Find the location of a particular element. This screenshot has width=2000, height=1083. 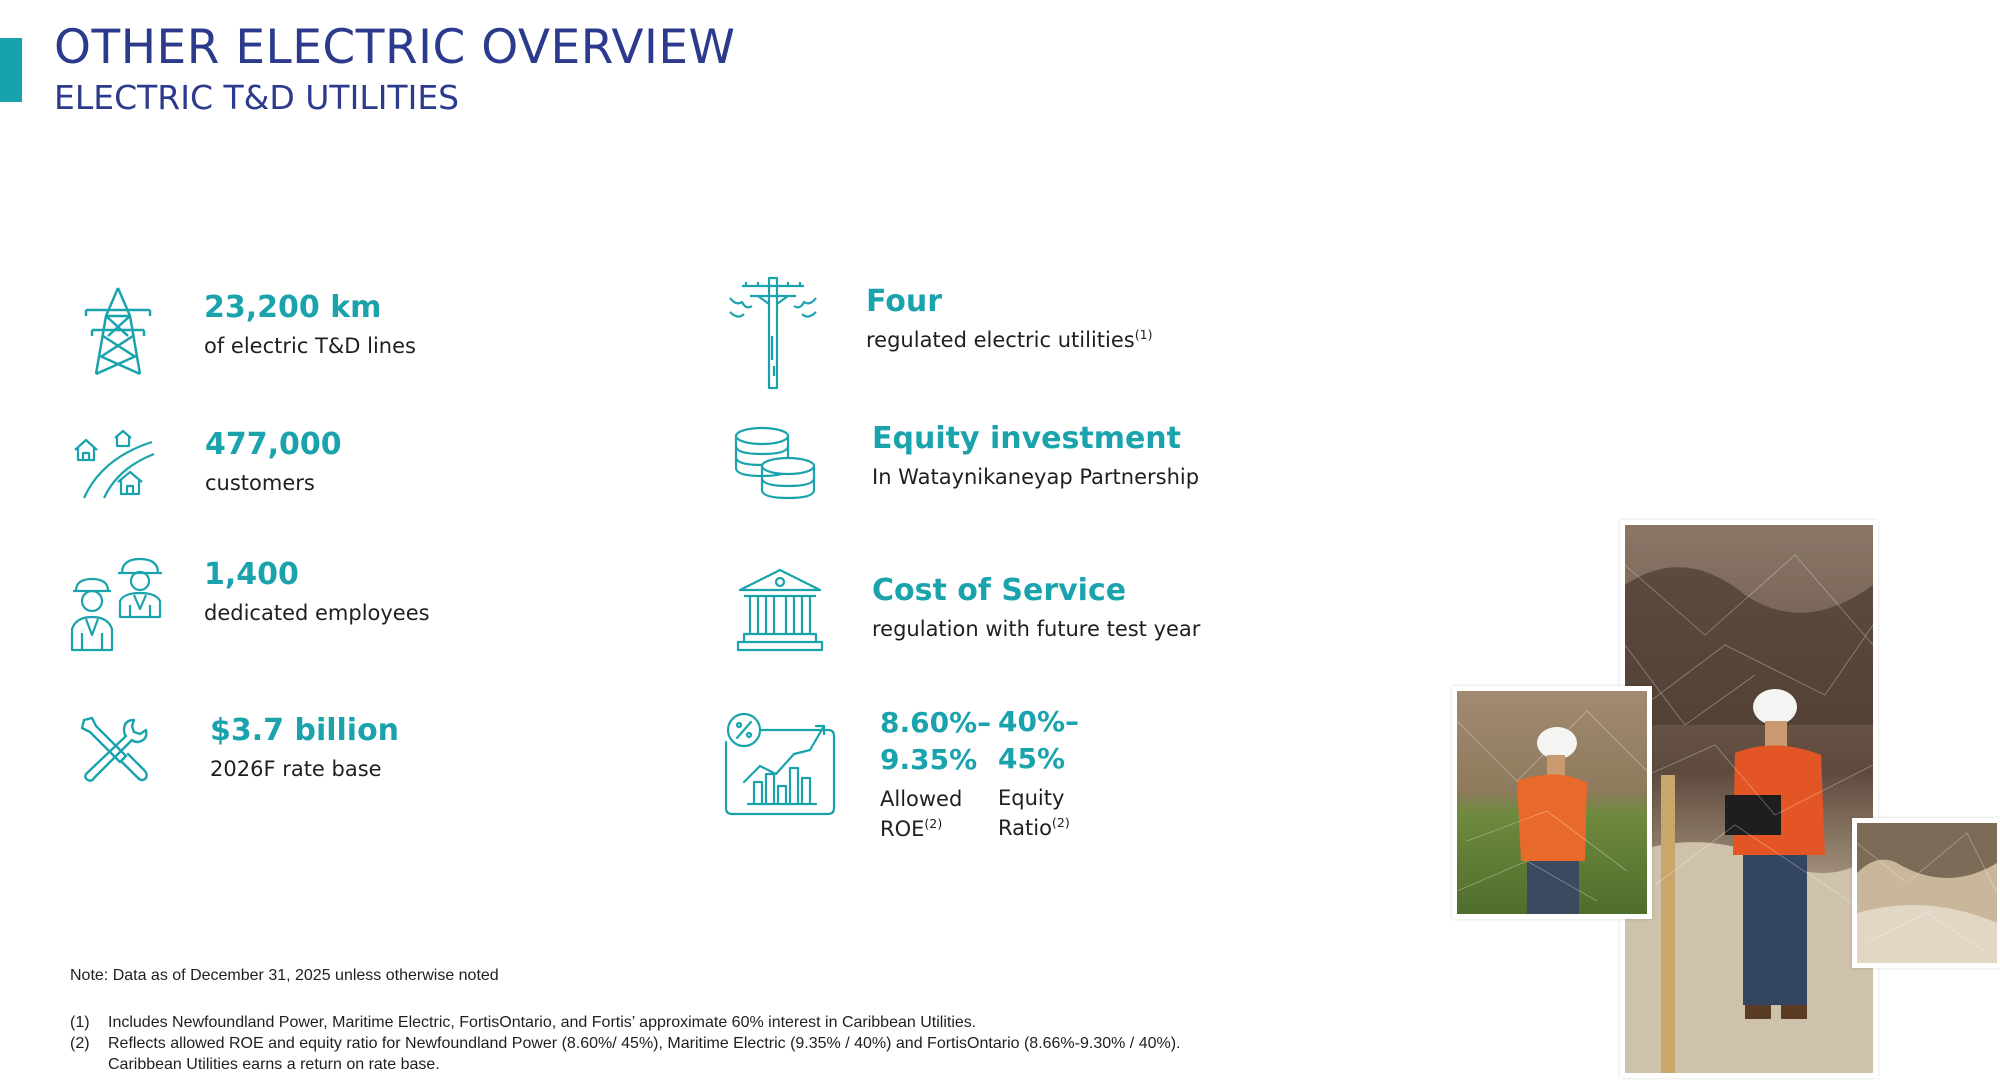

page-subtitle: ELECTRIC T&D UTILITIES is located at coordinates (257, 97).